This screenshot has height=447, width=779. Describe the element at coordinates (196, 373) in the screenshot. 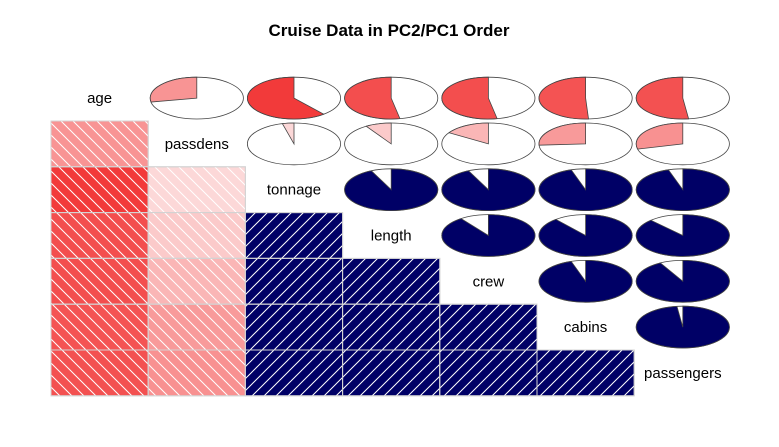

I see `shade-hatch-passengers-passdens` at that location.